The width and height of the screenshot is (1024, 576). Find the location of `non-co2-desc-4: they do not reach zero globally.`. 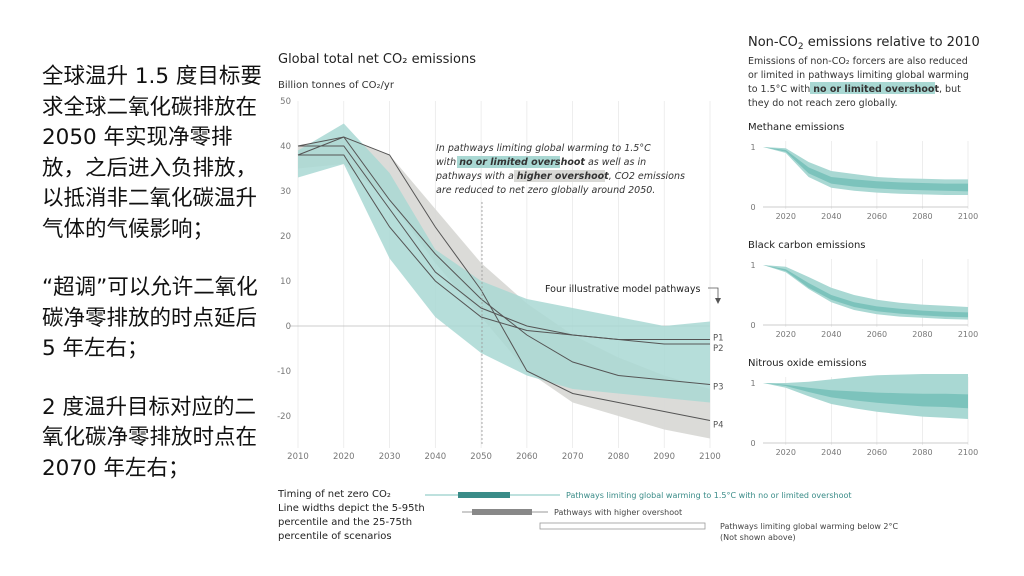

non-co2-desc-4: they do not reach zero globally. is located at coordinates (823, 103).